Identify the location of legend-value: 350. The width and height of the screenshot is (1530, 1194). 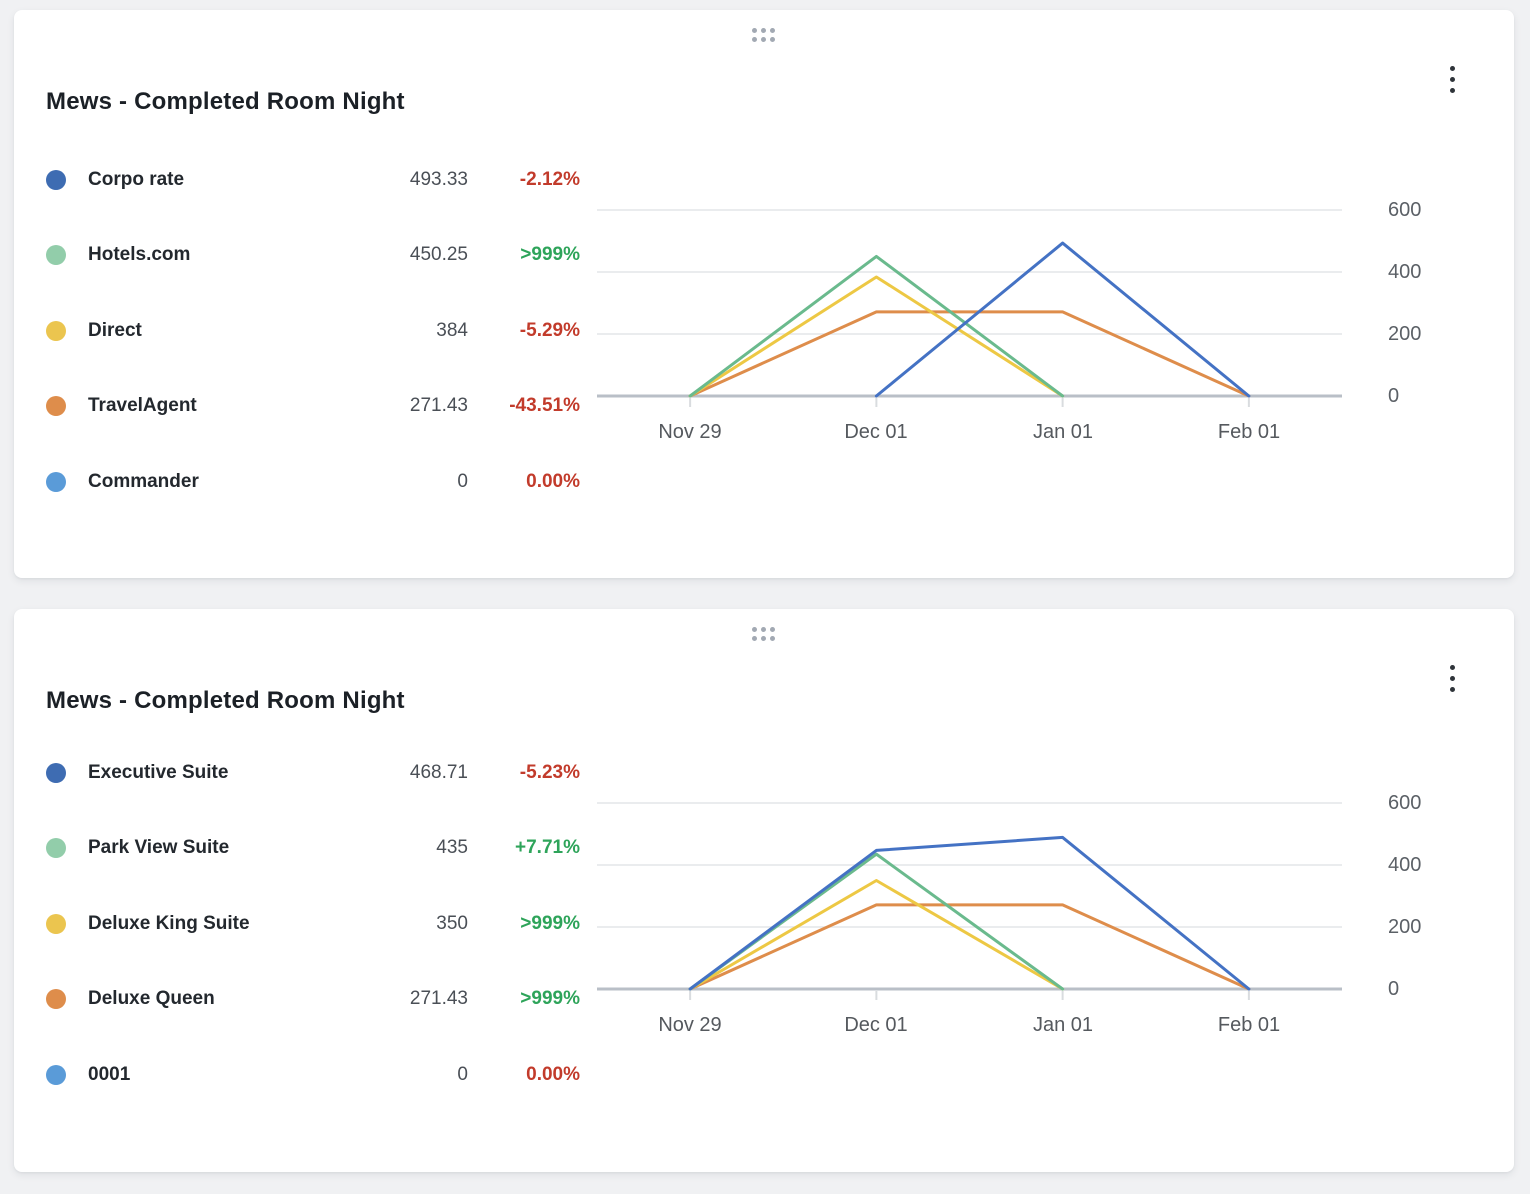
(452, 923).